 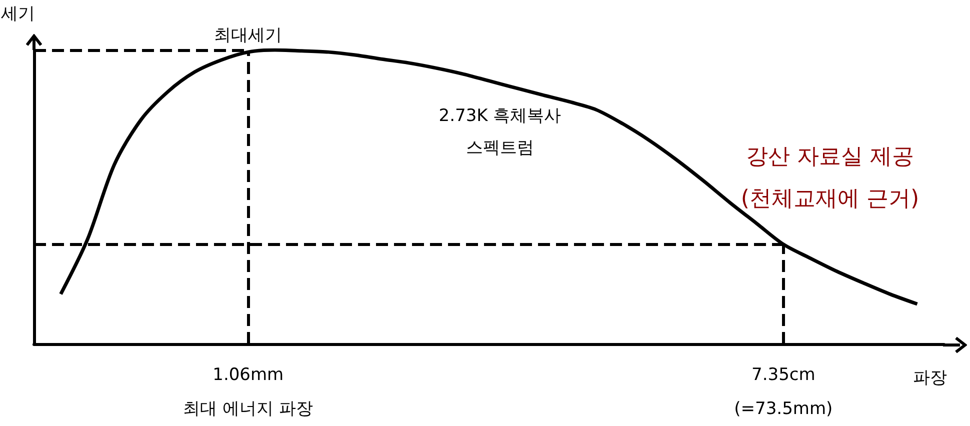 I want to click on x-tick-label: 7.35cm (=73.5mm), so click(x=783, y=392).